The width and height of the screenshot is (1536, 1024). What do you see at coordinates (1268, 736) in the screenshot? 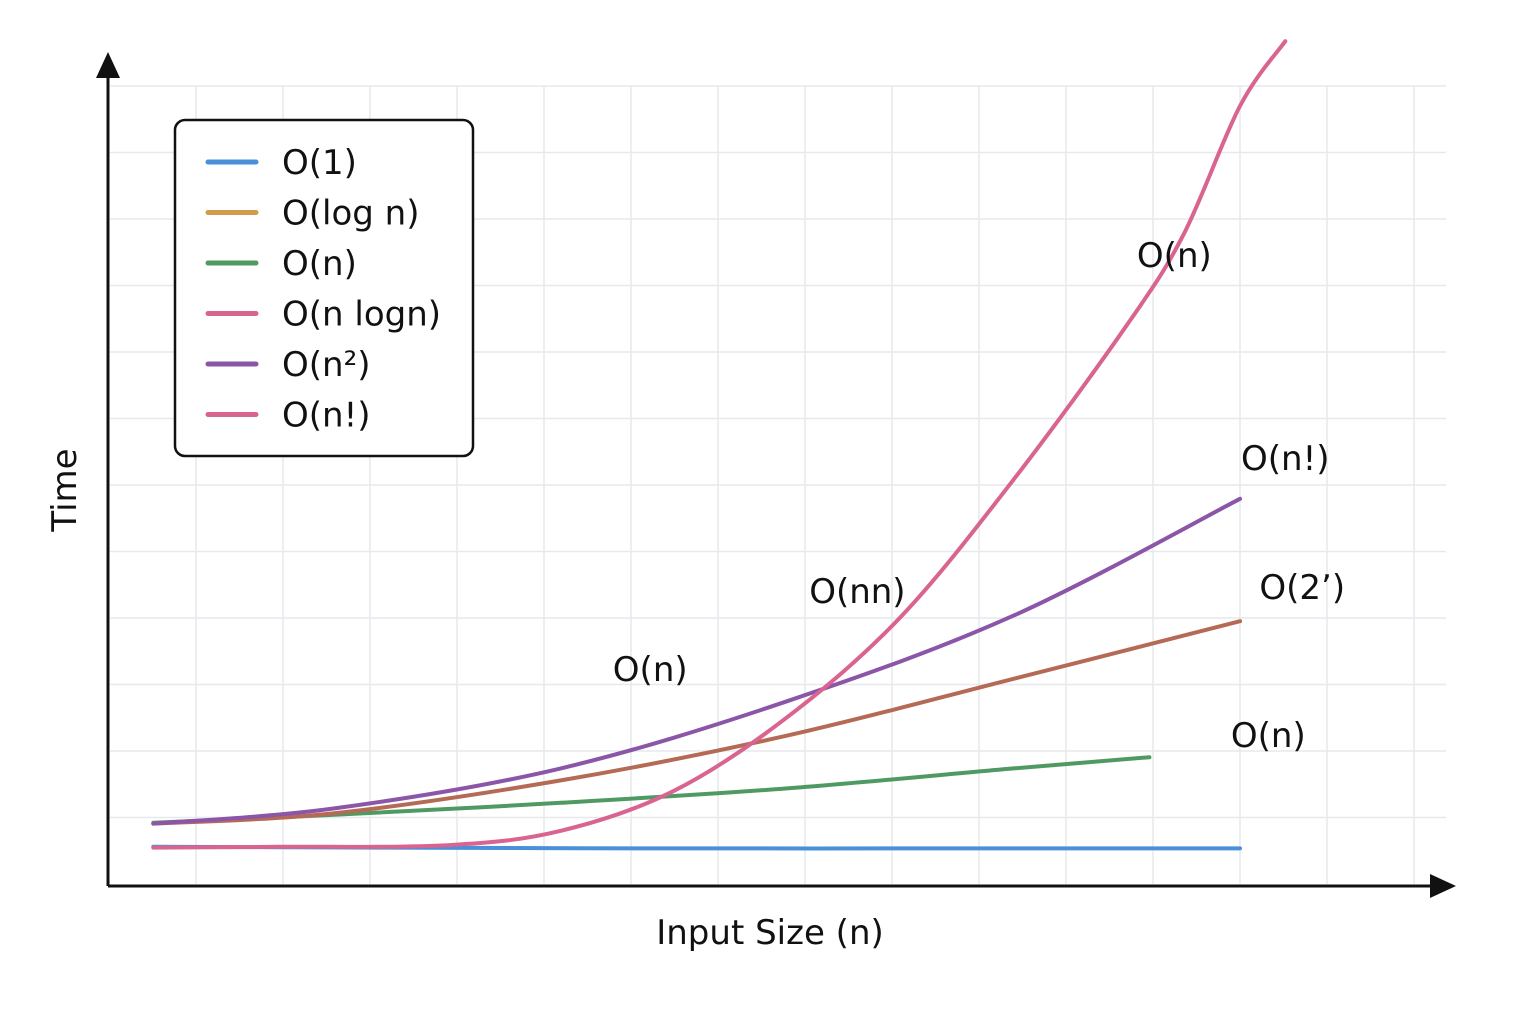
I see `curve-label-5: O(n)` at bounding box center [1268, 736].